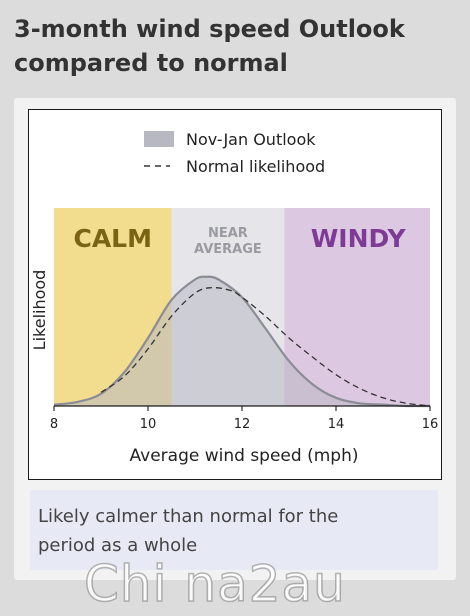 This screenshot has width=470, height=616. I want to click on watermark: Chi na2au, so click(214, 584).